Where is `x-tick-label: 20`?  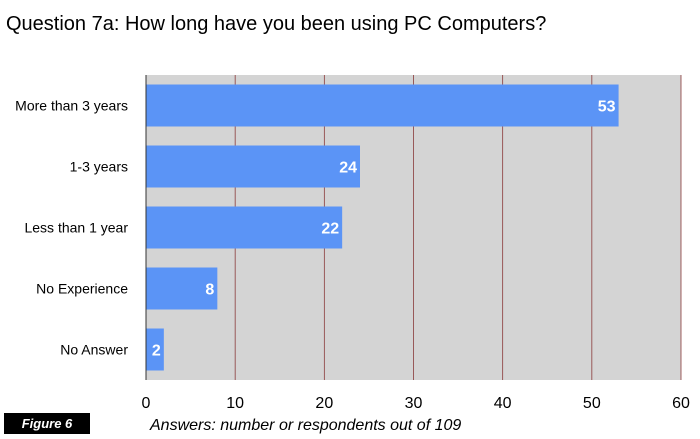 x-tick-label: 20 is located at coordinates (324, 403).